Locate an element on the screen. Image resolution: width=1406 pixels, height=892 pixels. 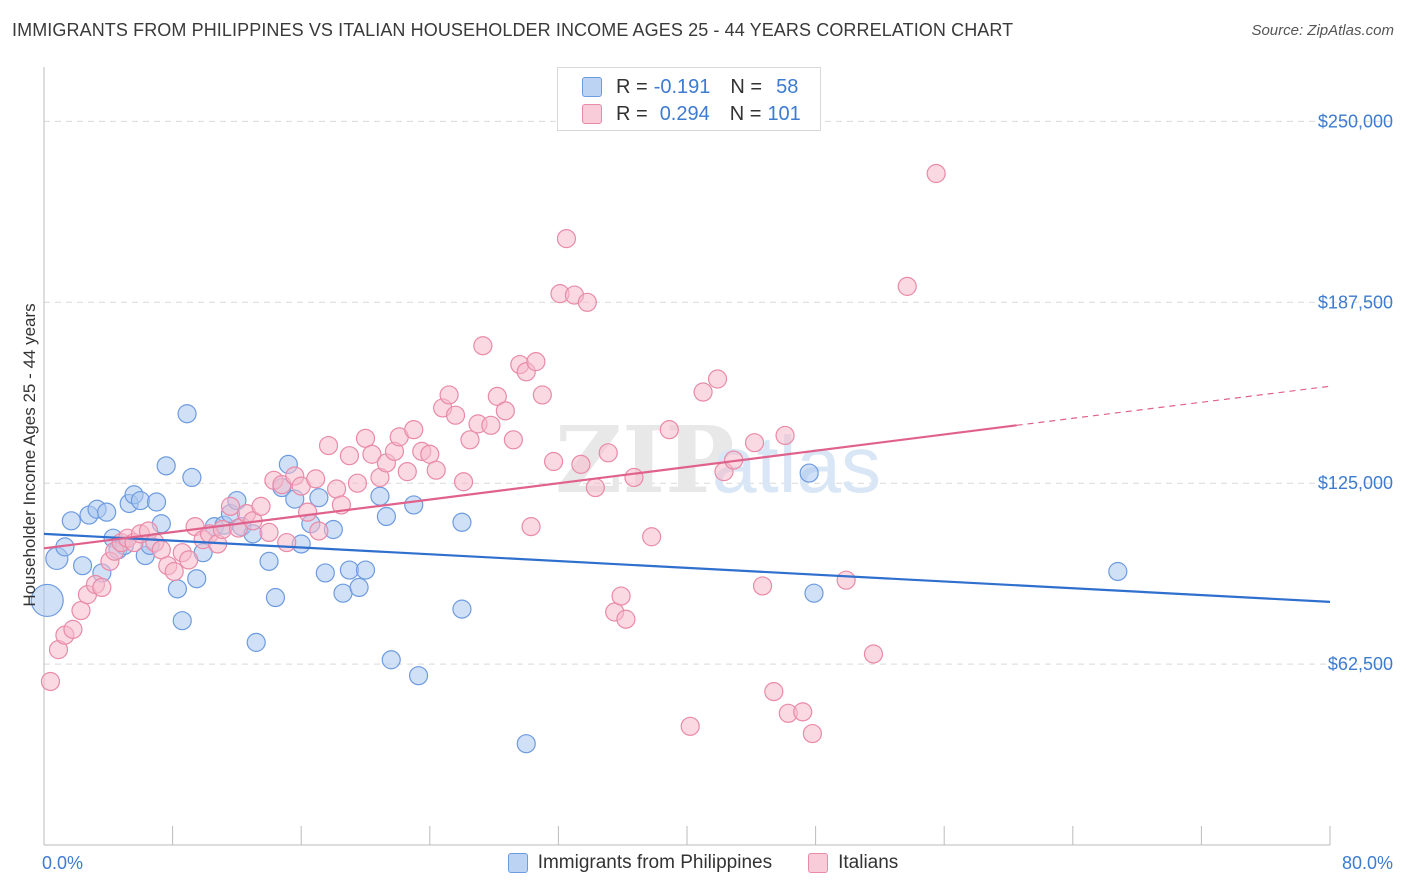
correlation-legend: R = -0.191 N = 58 R = 0.294 N = 101 is located at coordinates (689, 99).